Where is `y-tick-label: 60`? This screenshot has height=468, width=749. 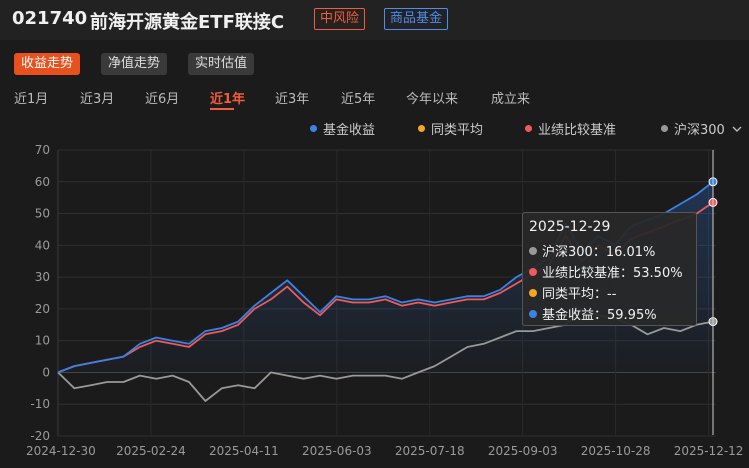 y-tick-label: 60 is located at coordinates (42, 182).